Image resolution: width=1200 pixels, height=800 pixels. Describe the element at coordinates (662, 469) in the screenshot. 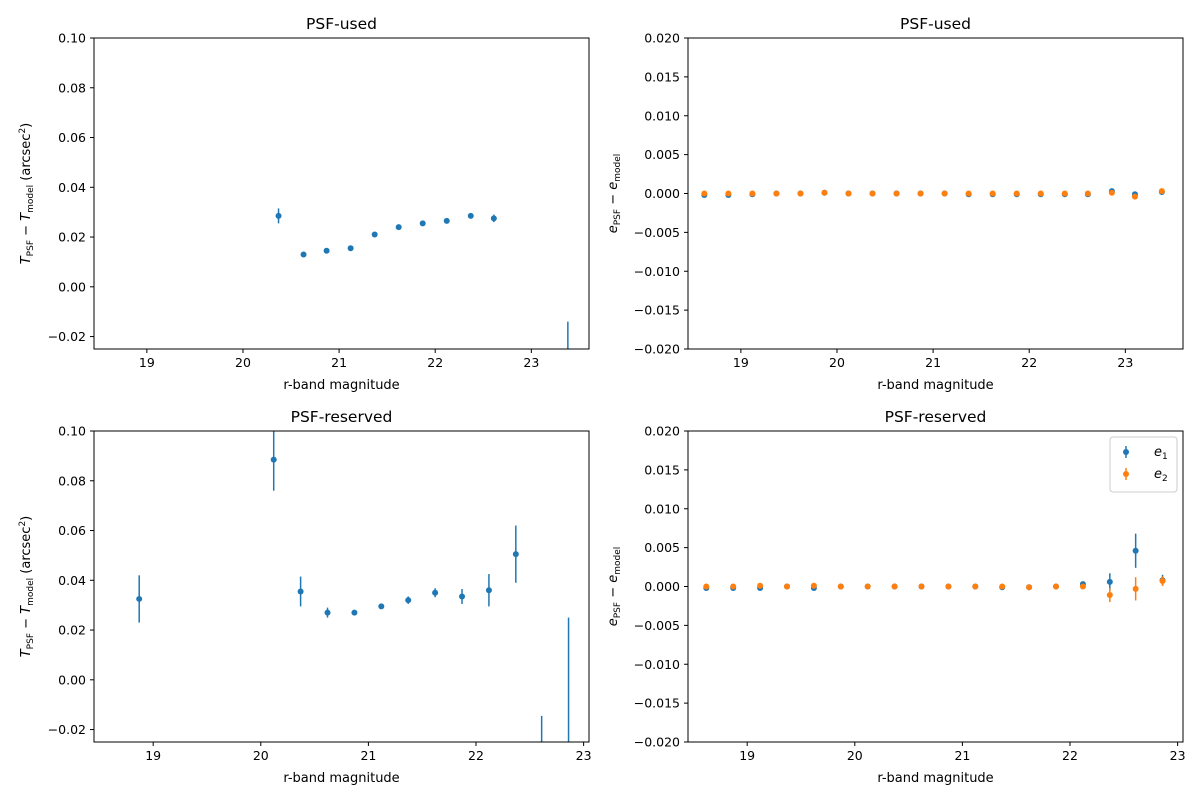

I see `y-tick-label: 0.015` at that location.